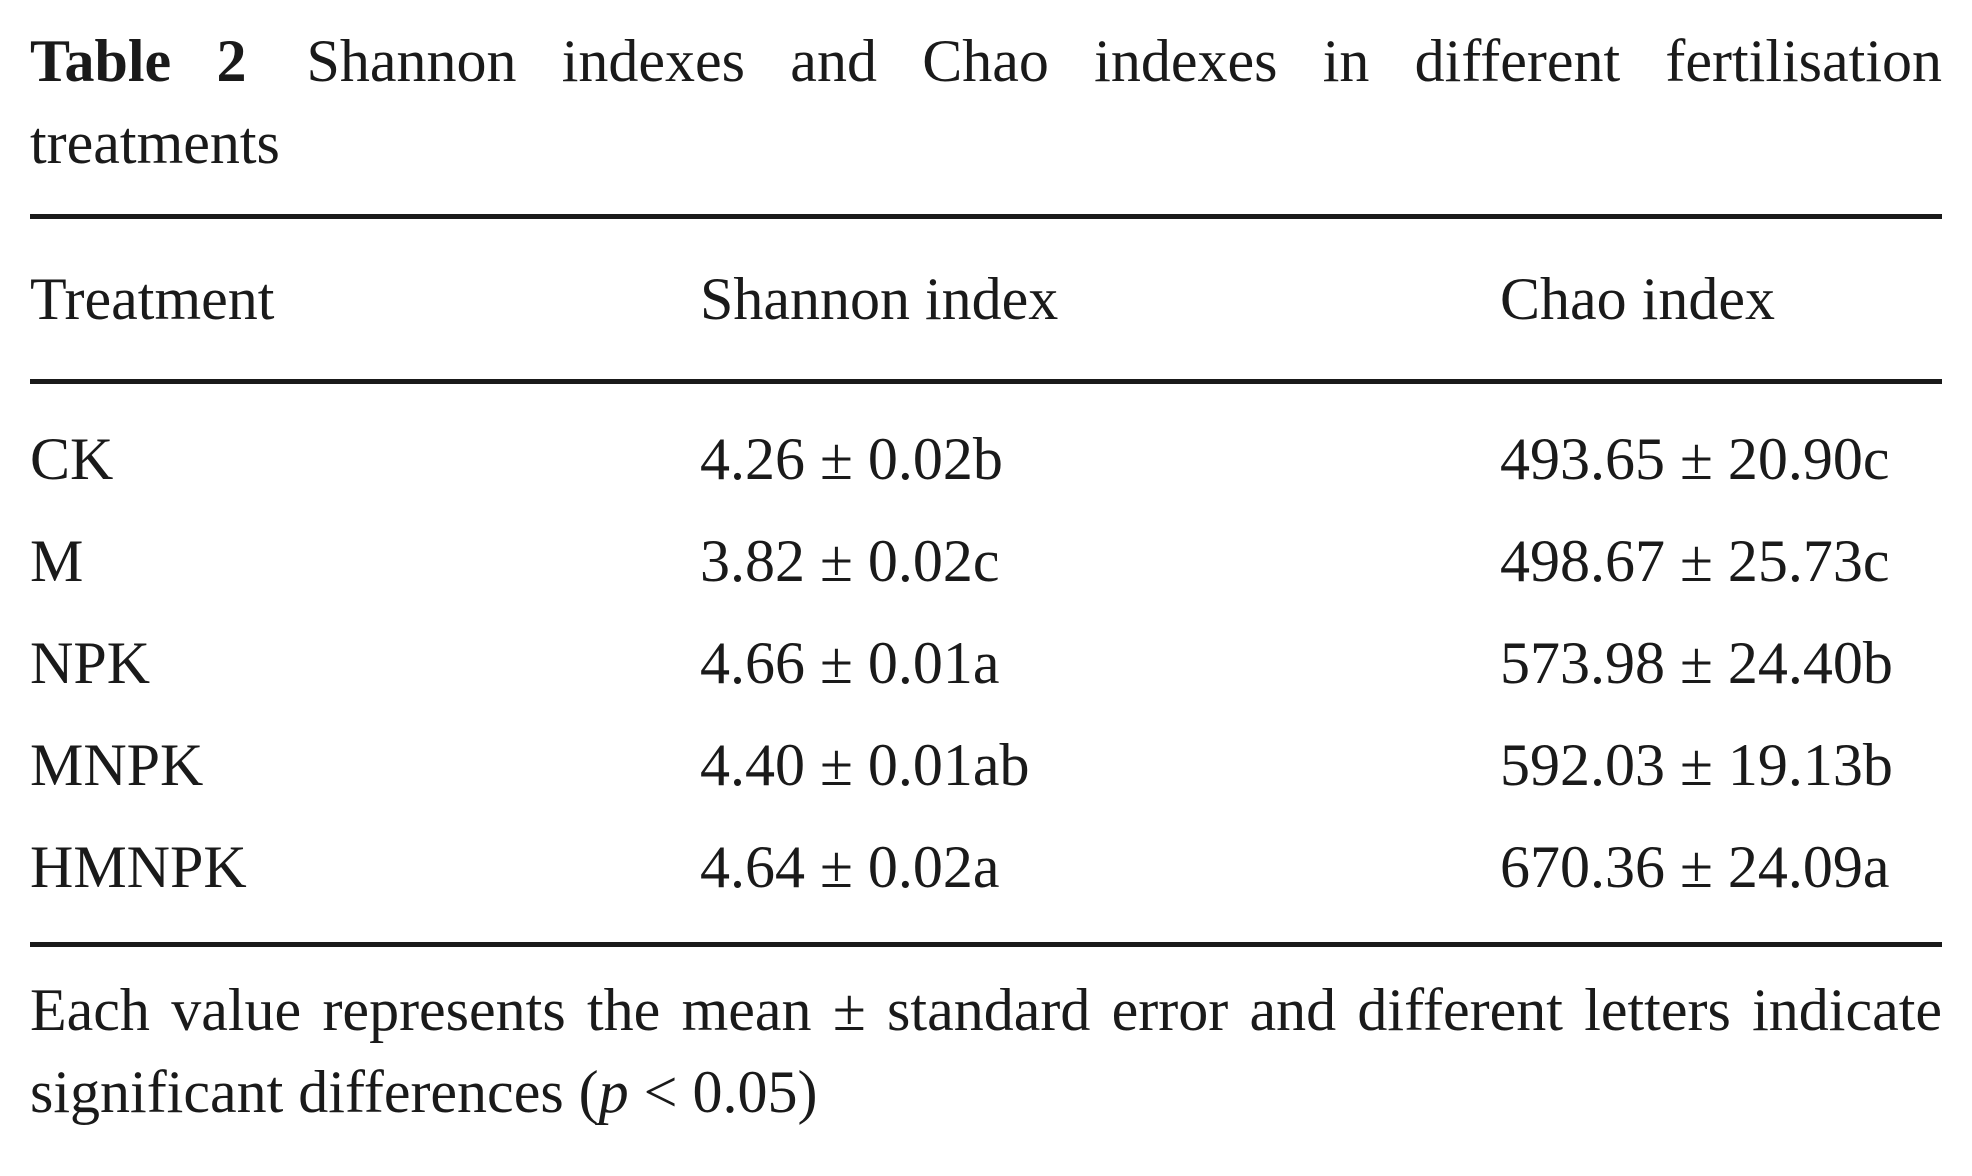 This screenshot has width=1972, height=1176. What do you see at coordinates (1696, 764) in the screenshot?
I see `chao-cell: 592.03 ± 19.13b` at bounding box center [1696, 764].